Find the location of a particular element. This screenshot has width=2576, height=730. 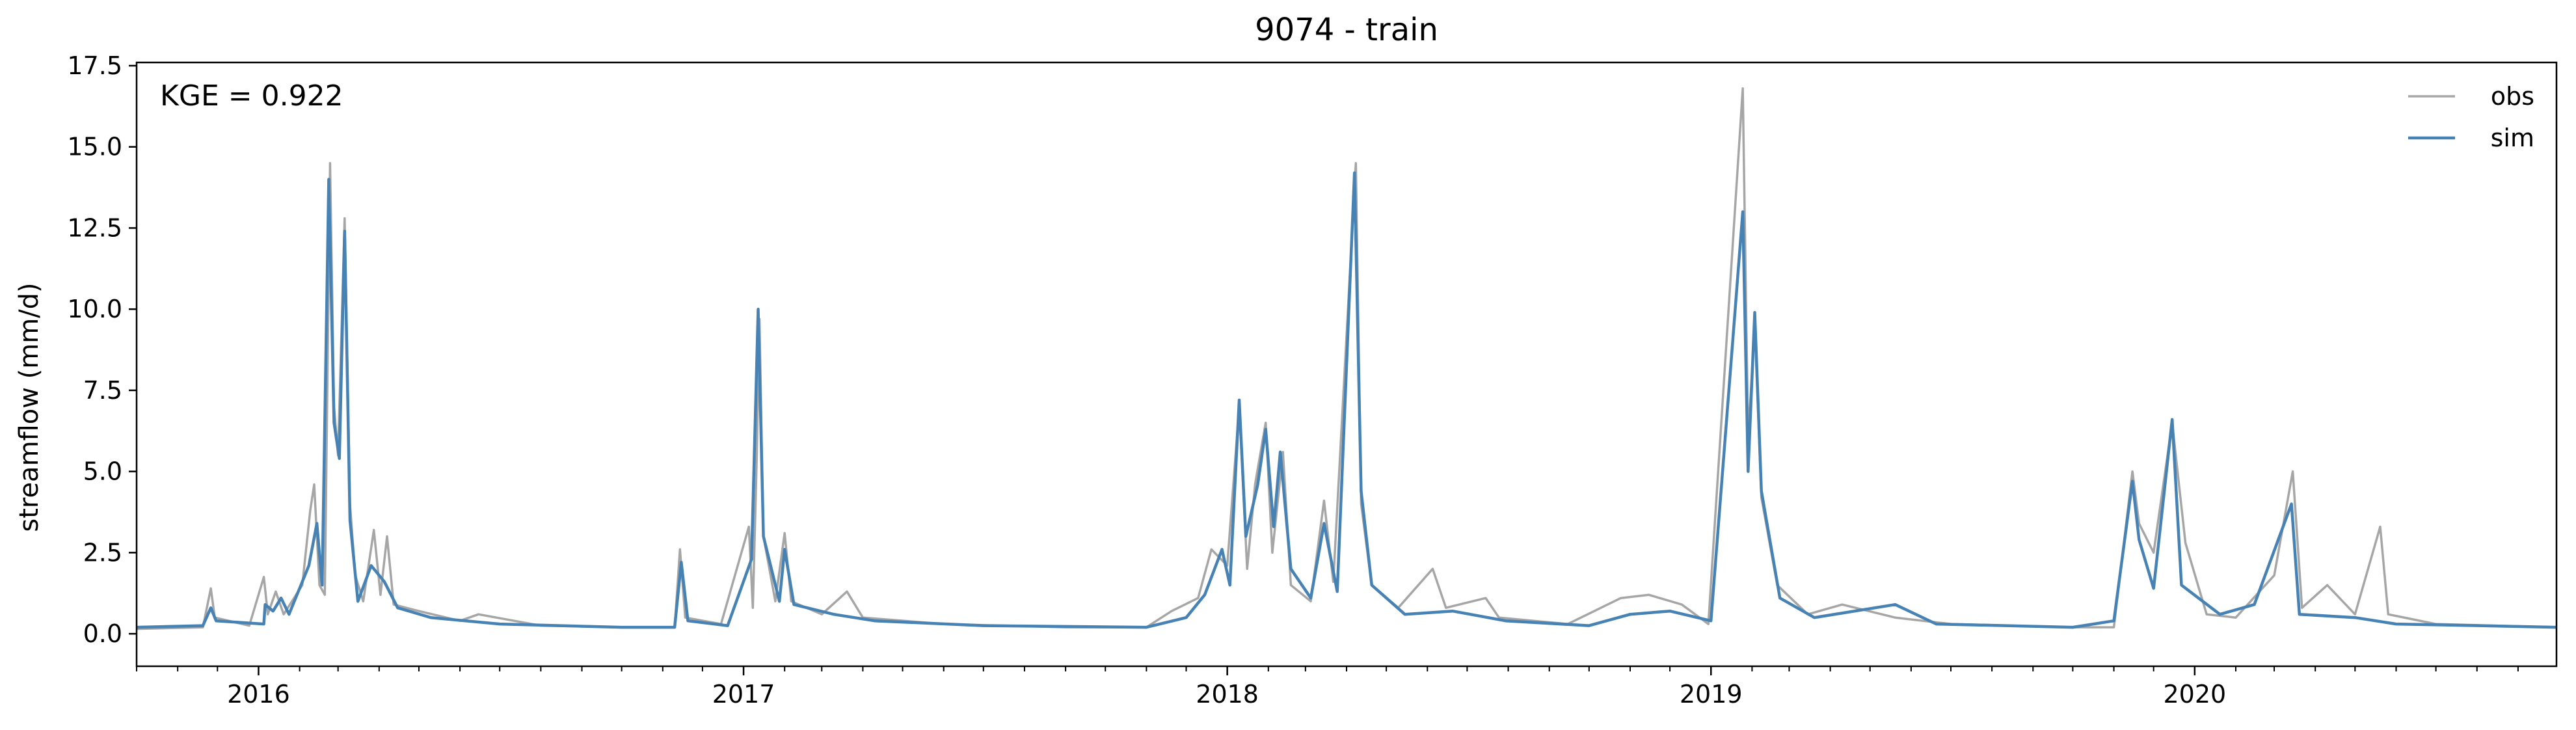

y-tick-label: 17.5 is located at coordinates (94, 65).